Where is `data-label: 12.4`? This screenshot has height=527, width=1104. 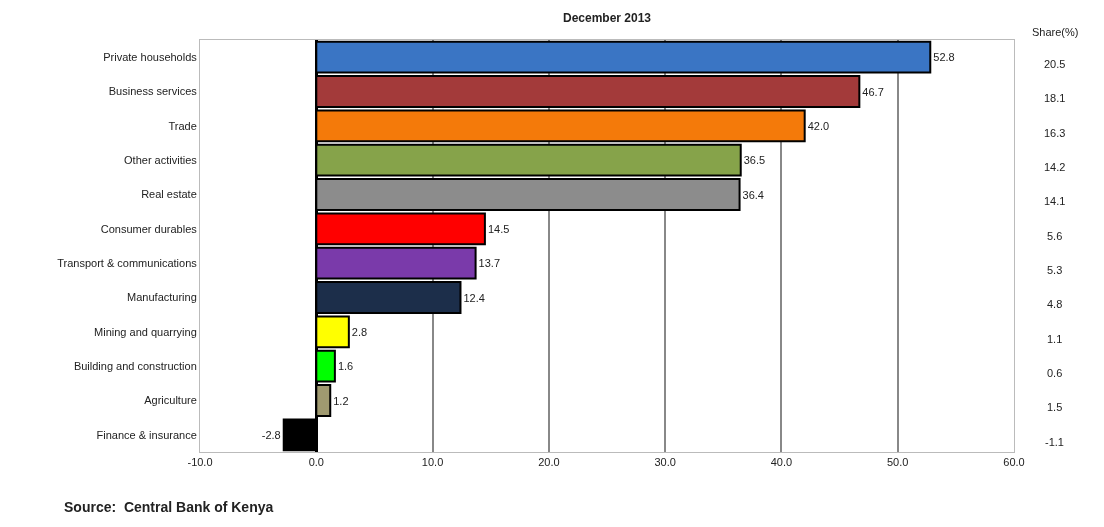
data-label: 12.4 is located at coordinates (474, 297).